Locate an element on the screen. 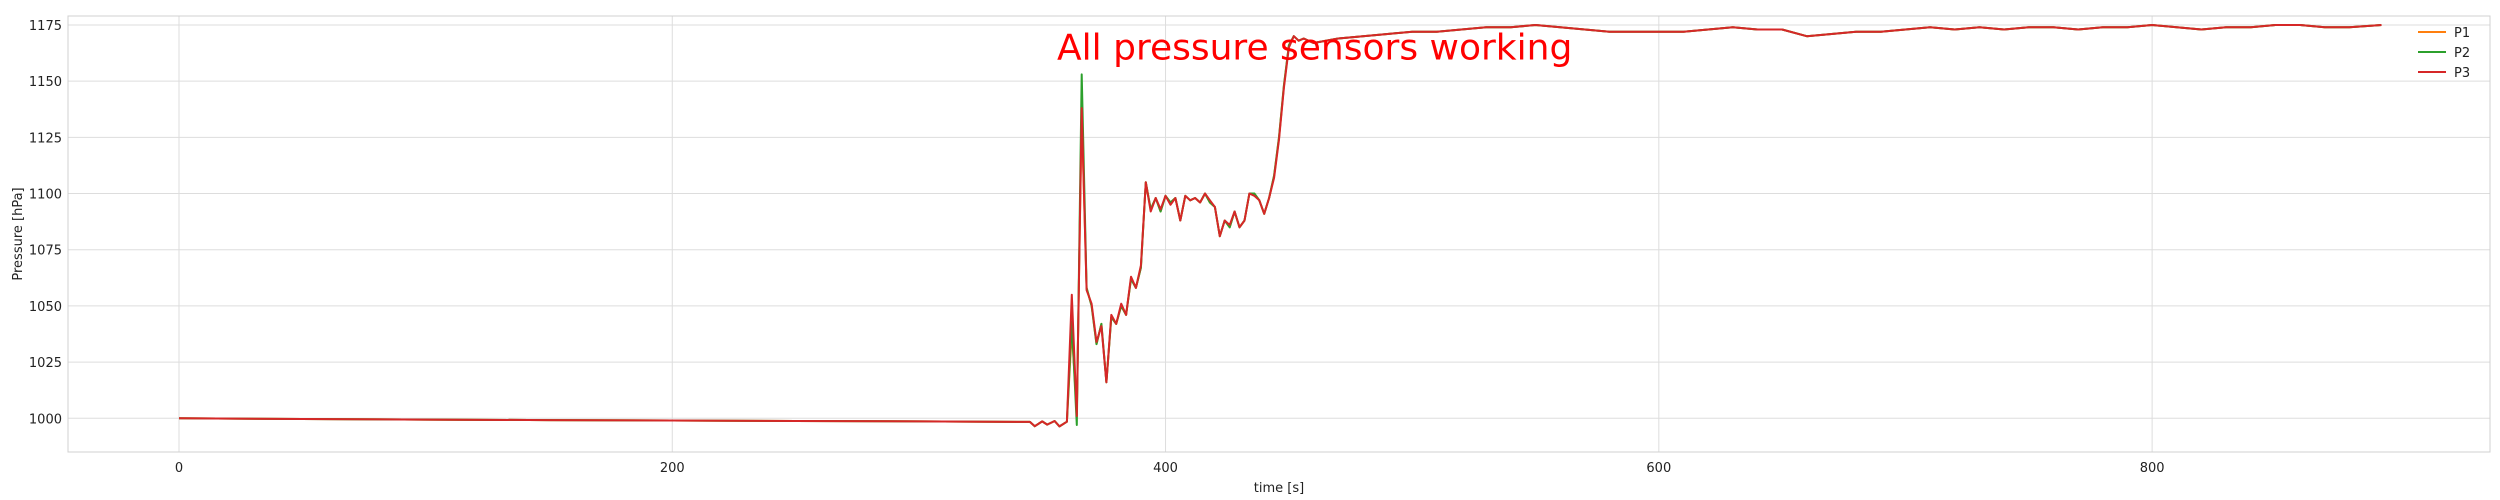 The image size is (2500, 500). x-tick-labels: 0 200 400 600 800 is located at coordinates (1170, 468).